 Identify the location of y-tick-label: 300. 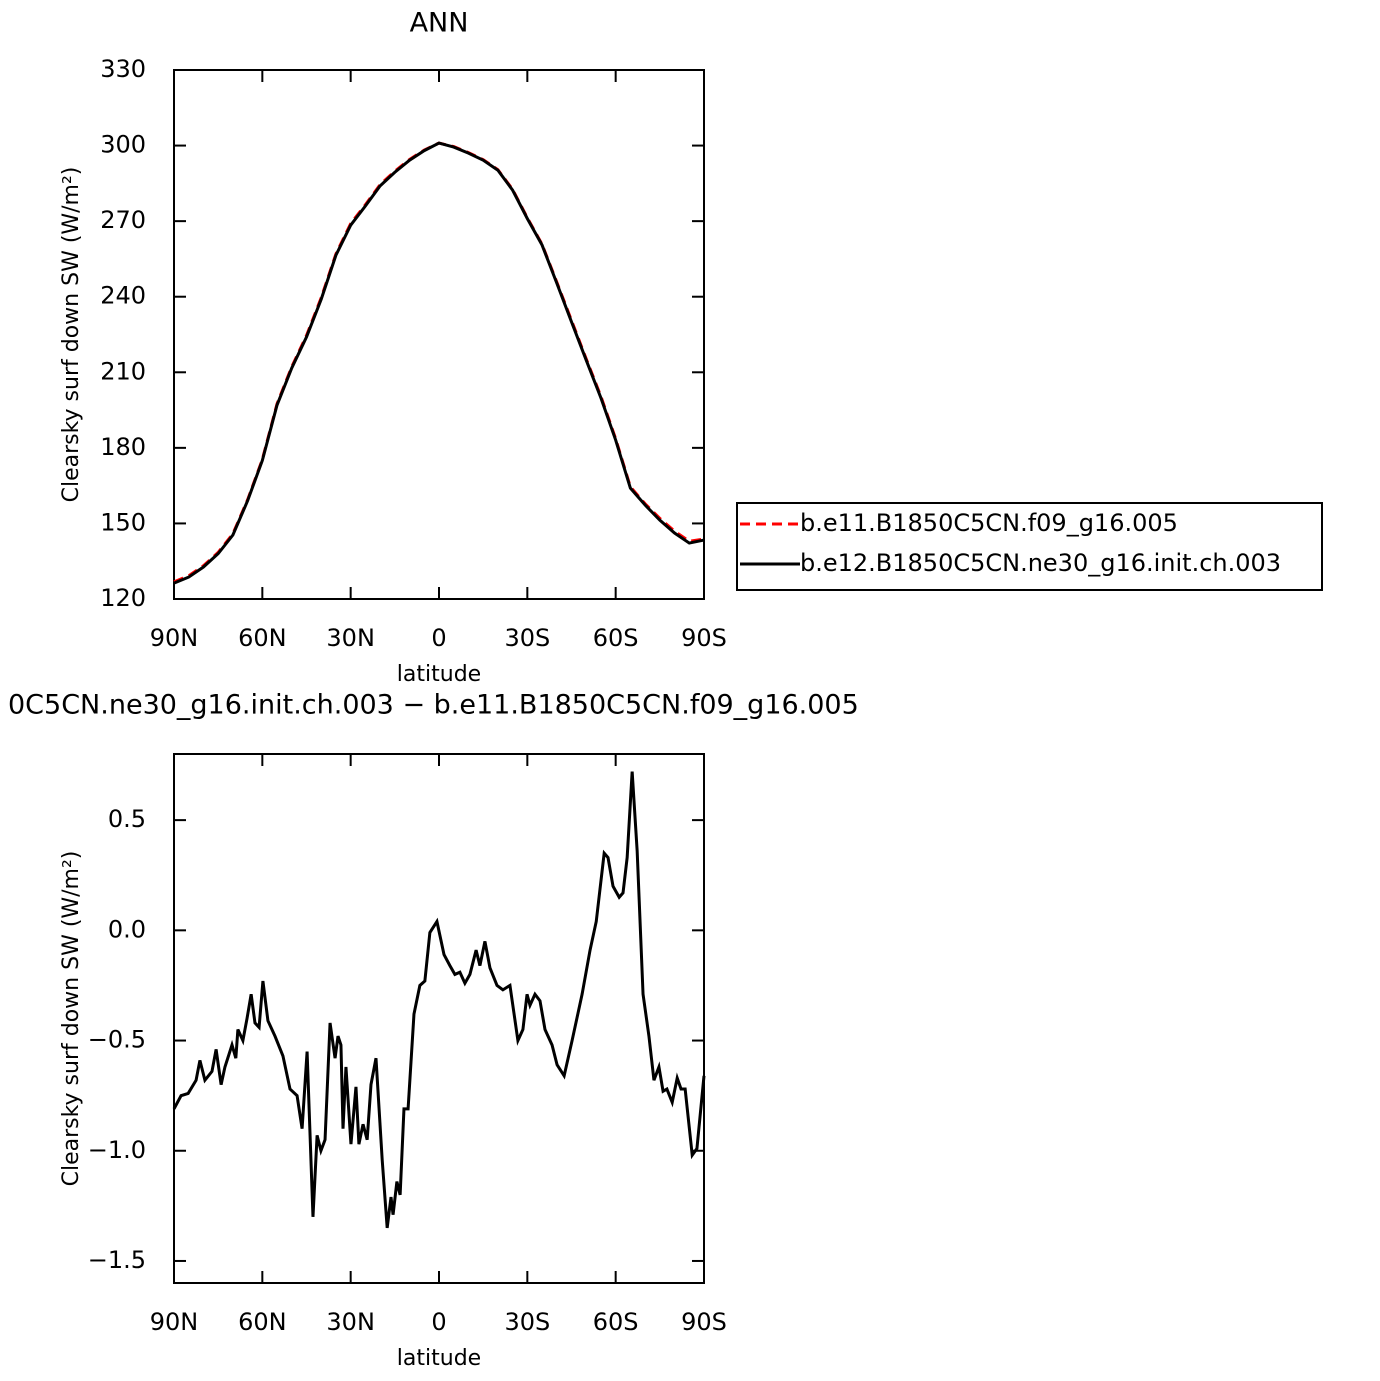
(123, 145).